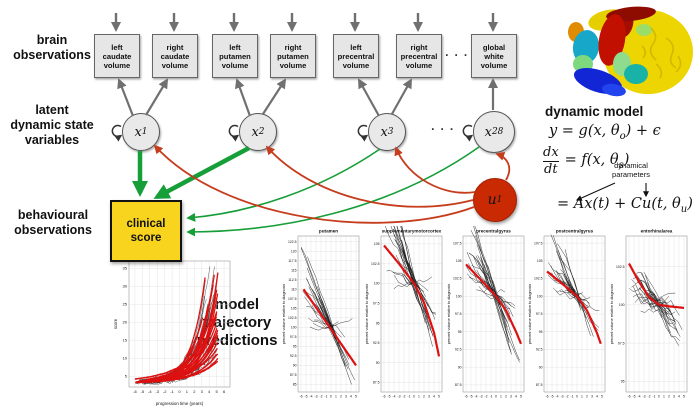  Describe the element at coordinates (274, 96) in the screenshot. I see `arrow-x2-right-putamen` at that location.